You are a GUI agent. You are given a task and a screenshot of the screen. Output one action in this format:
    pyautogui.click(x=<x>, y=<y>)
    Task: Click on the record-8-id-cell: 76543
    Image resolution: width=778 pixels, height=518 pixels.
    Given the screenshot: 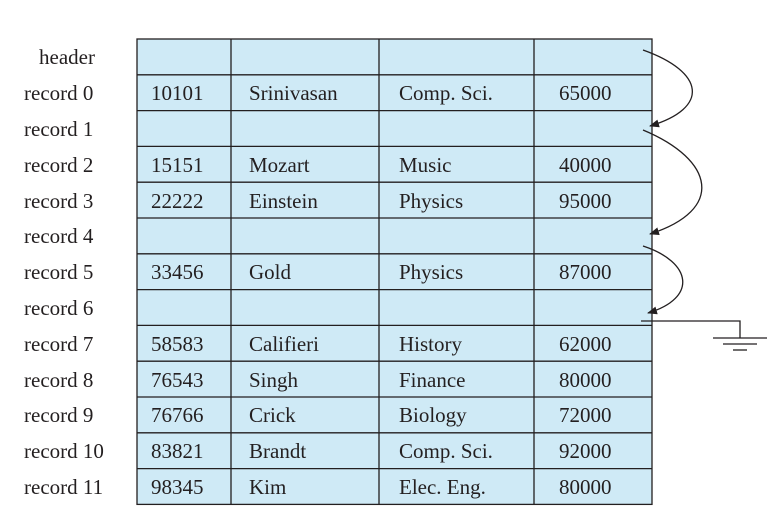 What is the action you would take?
    pyautogui.click(x=177, y=379)
    